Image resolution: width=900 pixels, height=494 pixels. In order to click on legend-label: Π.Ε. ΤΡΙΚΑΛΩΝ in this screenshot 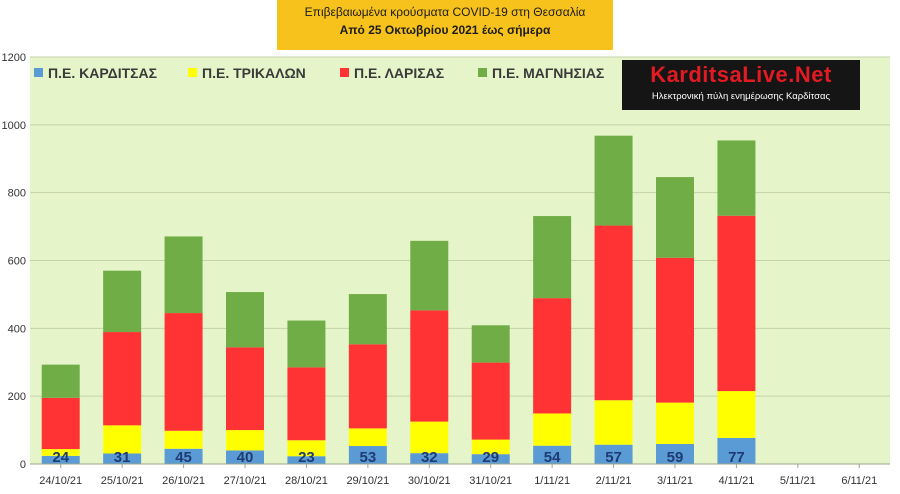, I will do `click(254, 73)`.